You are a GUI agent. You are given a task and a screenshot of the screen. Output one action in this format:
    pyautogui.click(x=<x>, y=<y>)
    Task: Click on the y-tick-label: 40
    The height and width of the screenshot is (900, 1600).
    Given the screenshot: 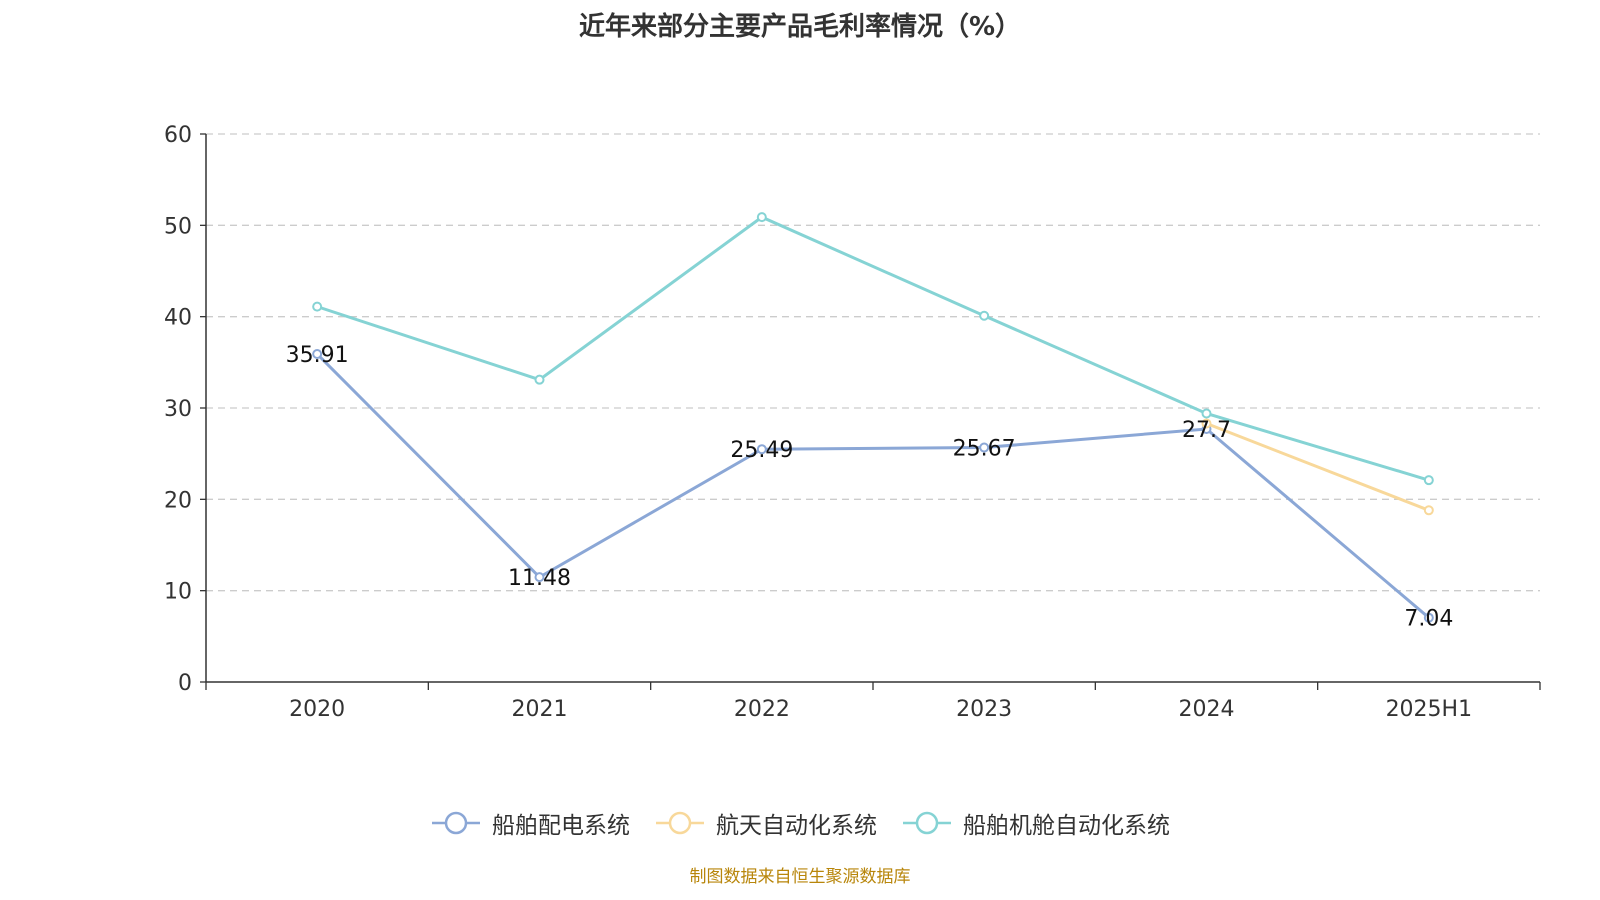 What is the action you would take?
    pyautogui.click(x=178, y=318)
    